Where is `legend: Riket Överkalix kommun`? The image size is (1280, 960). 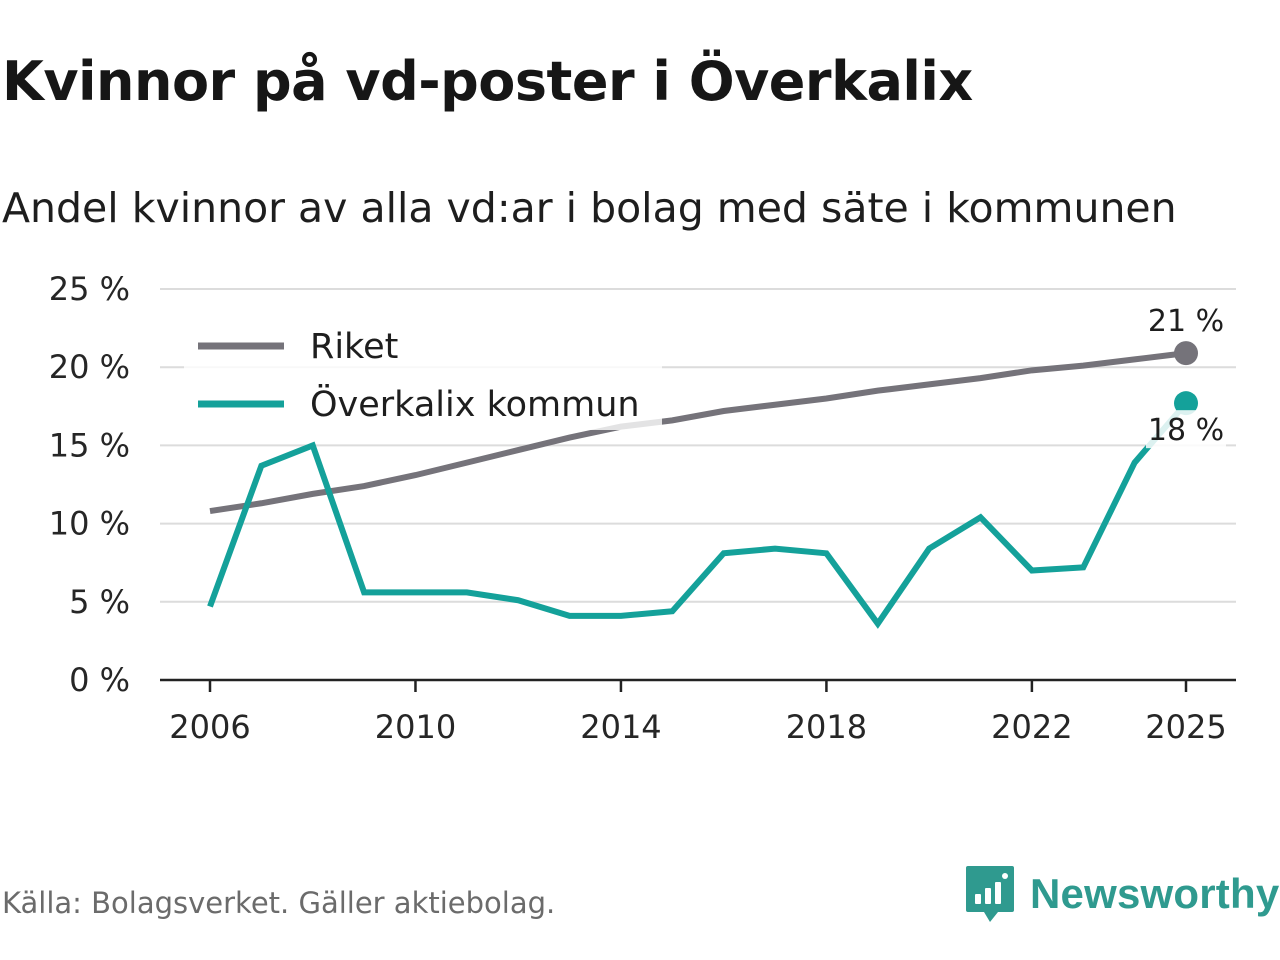 legend: Riket Överkalix kommun is located at coordinates (423, 374).